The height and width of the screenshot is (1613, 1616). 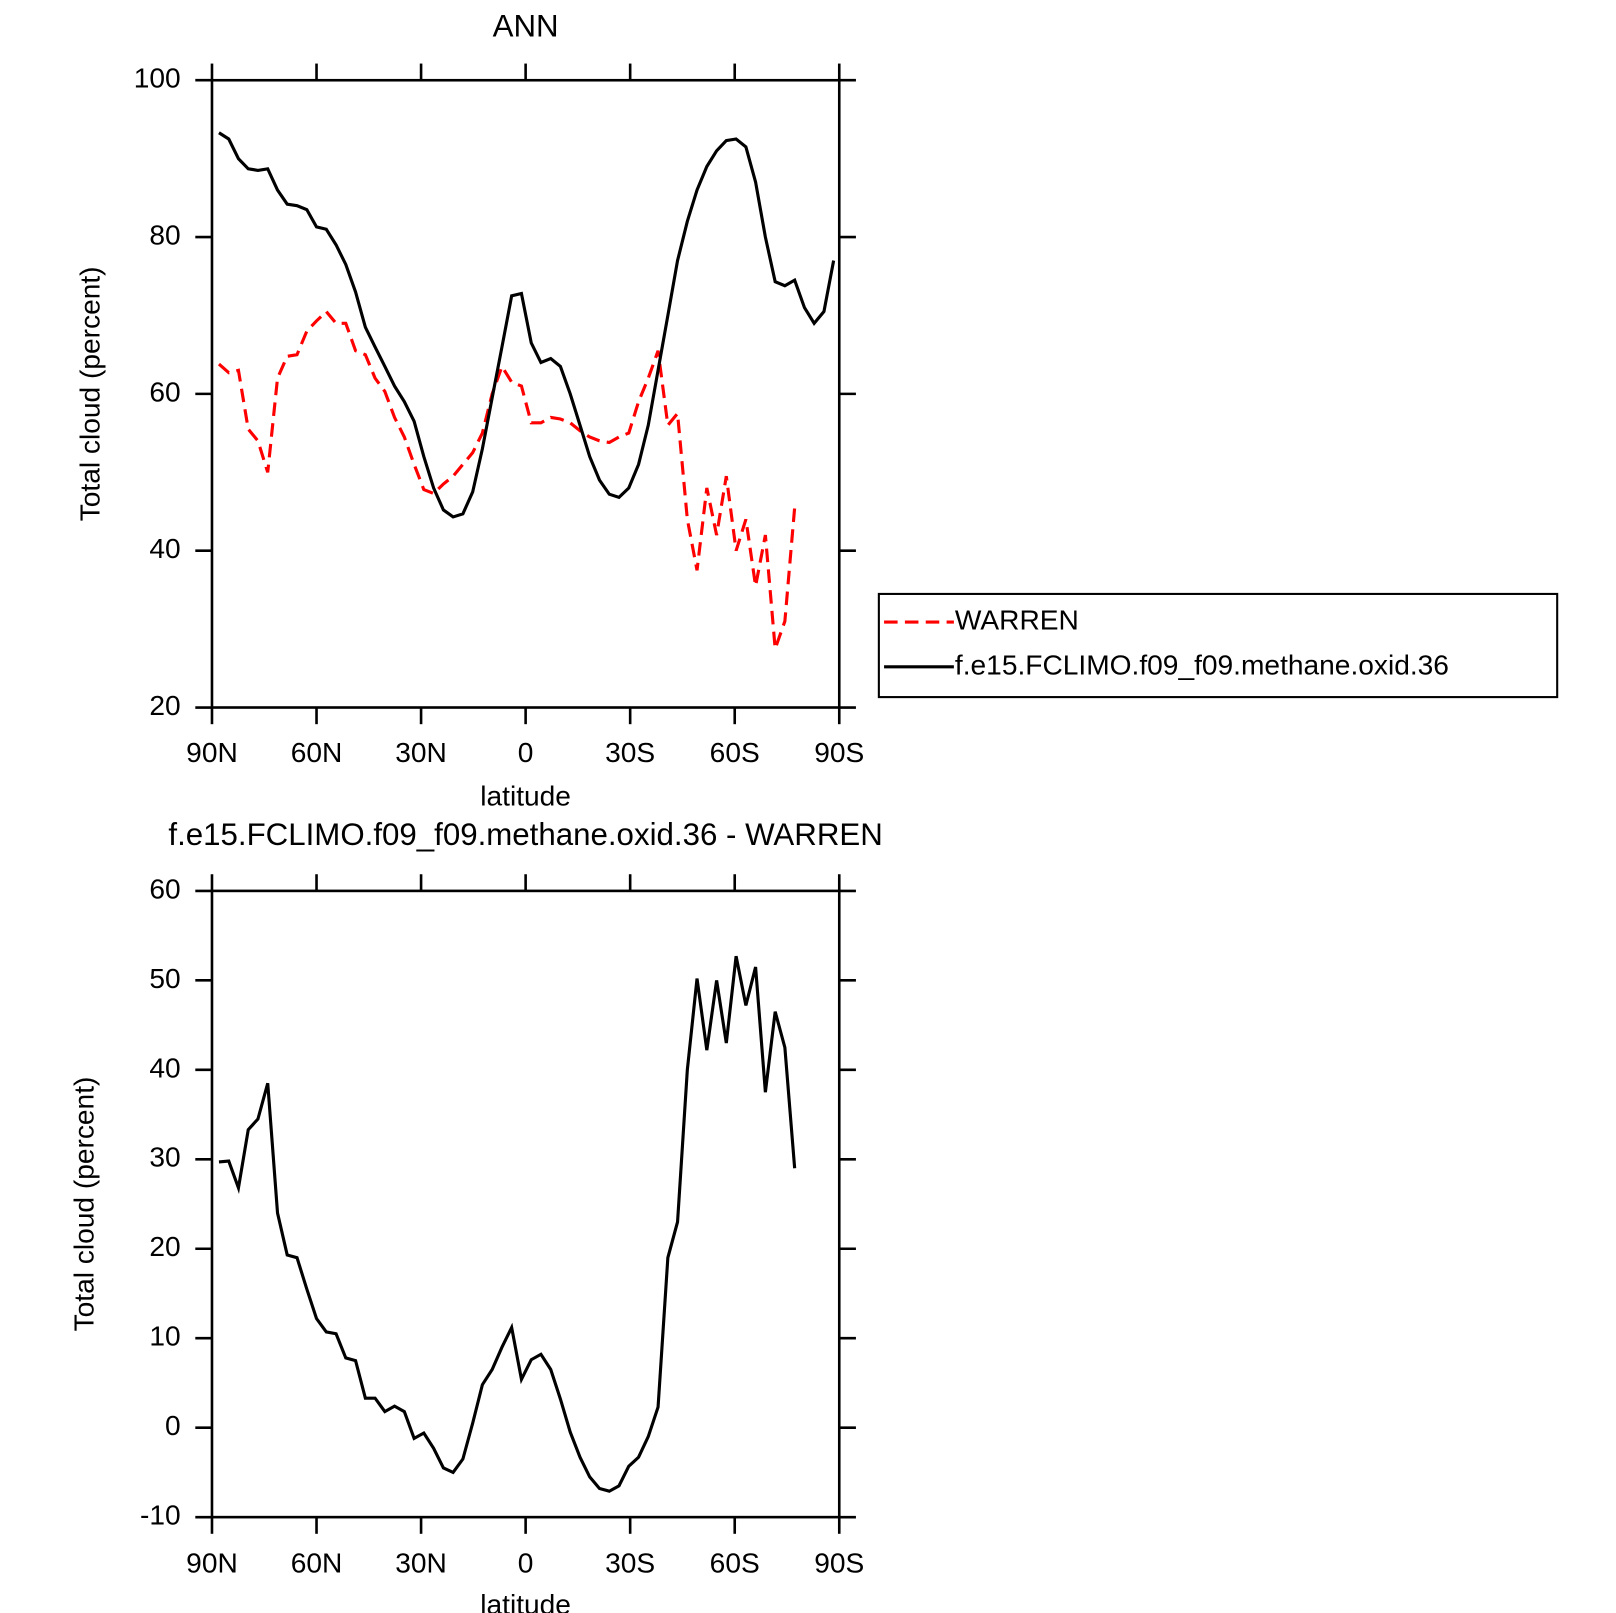 What do you see at coordinates (160, 1515) in the screenshot?
I see `y-tick-label: -10` at bounding box center [160, 1515].